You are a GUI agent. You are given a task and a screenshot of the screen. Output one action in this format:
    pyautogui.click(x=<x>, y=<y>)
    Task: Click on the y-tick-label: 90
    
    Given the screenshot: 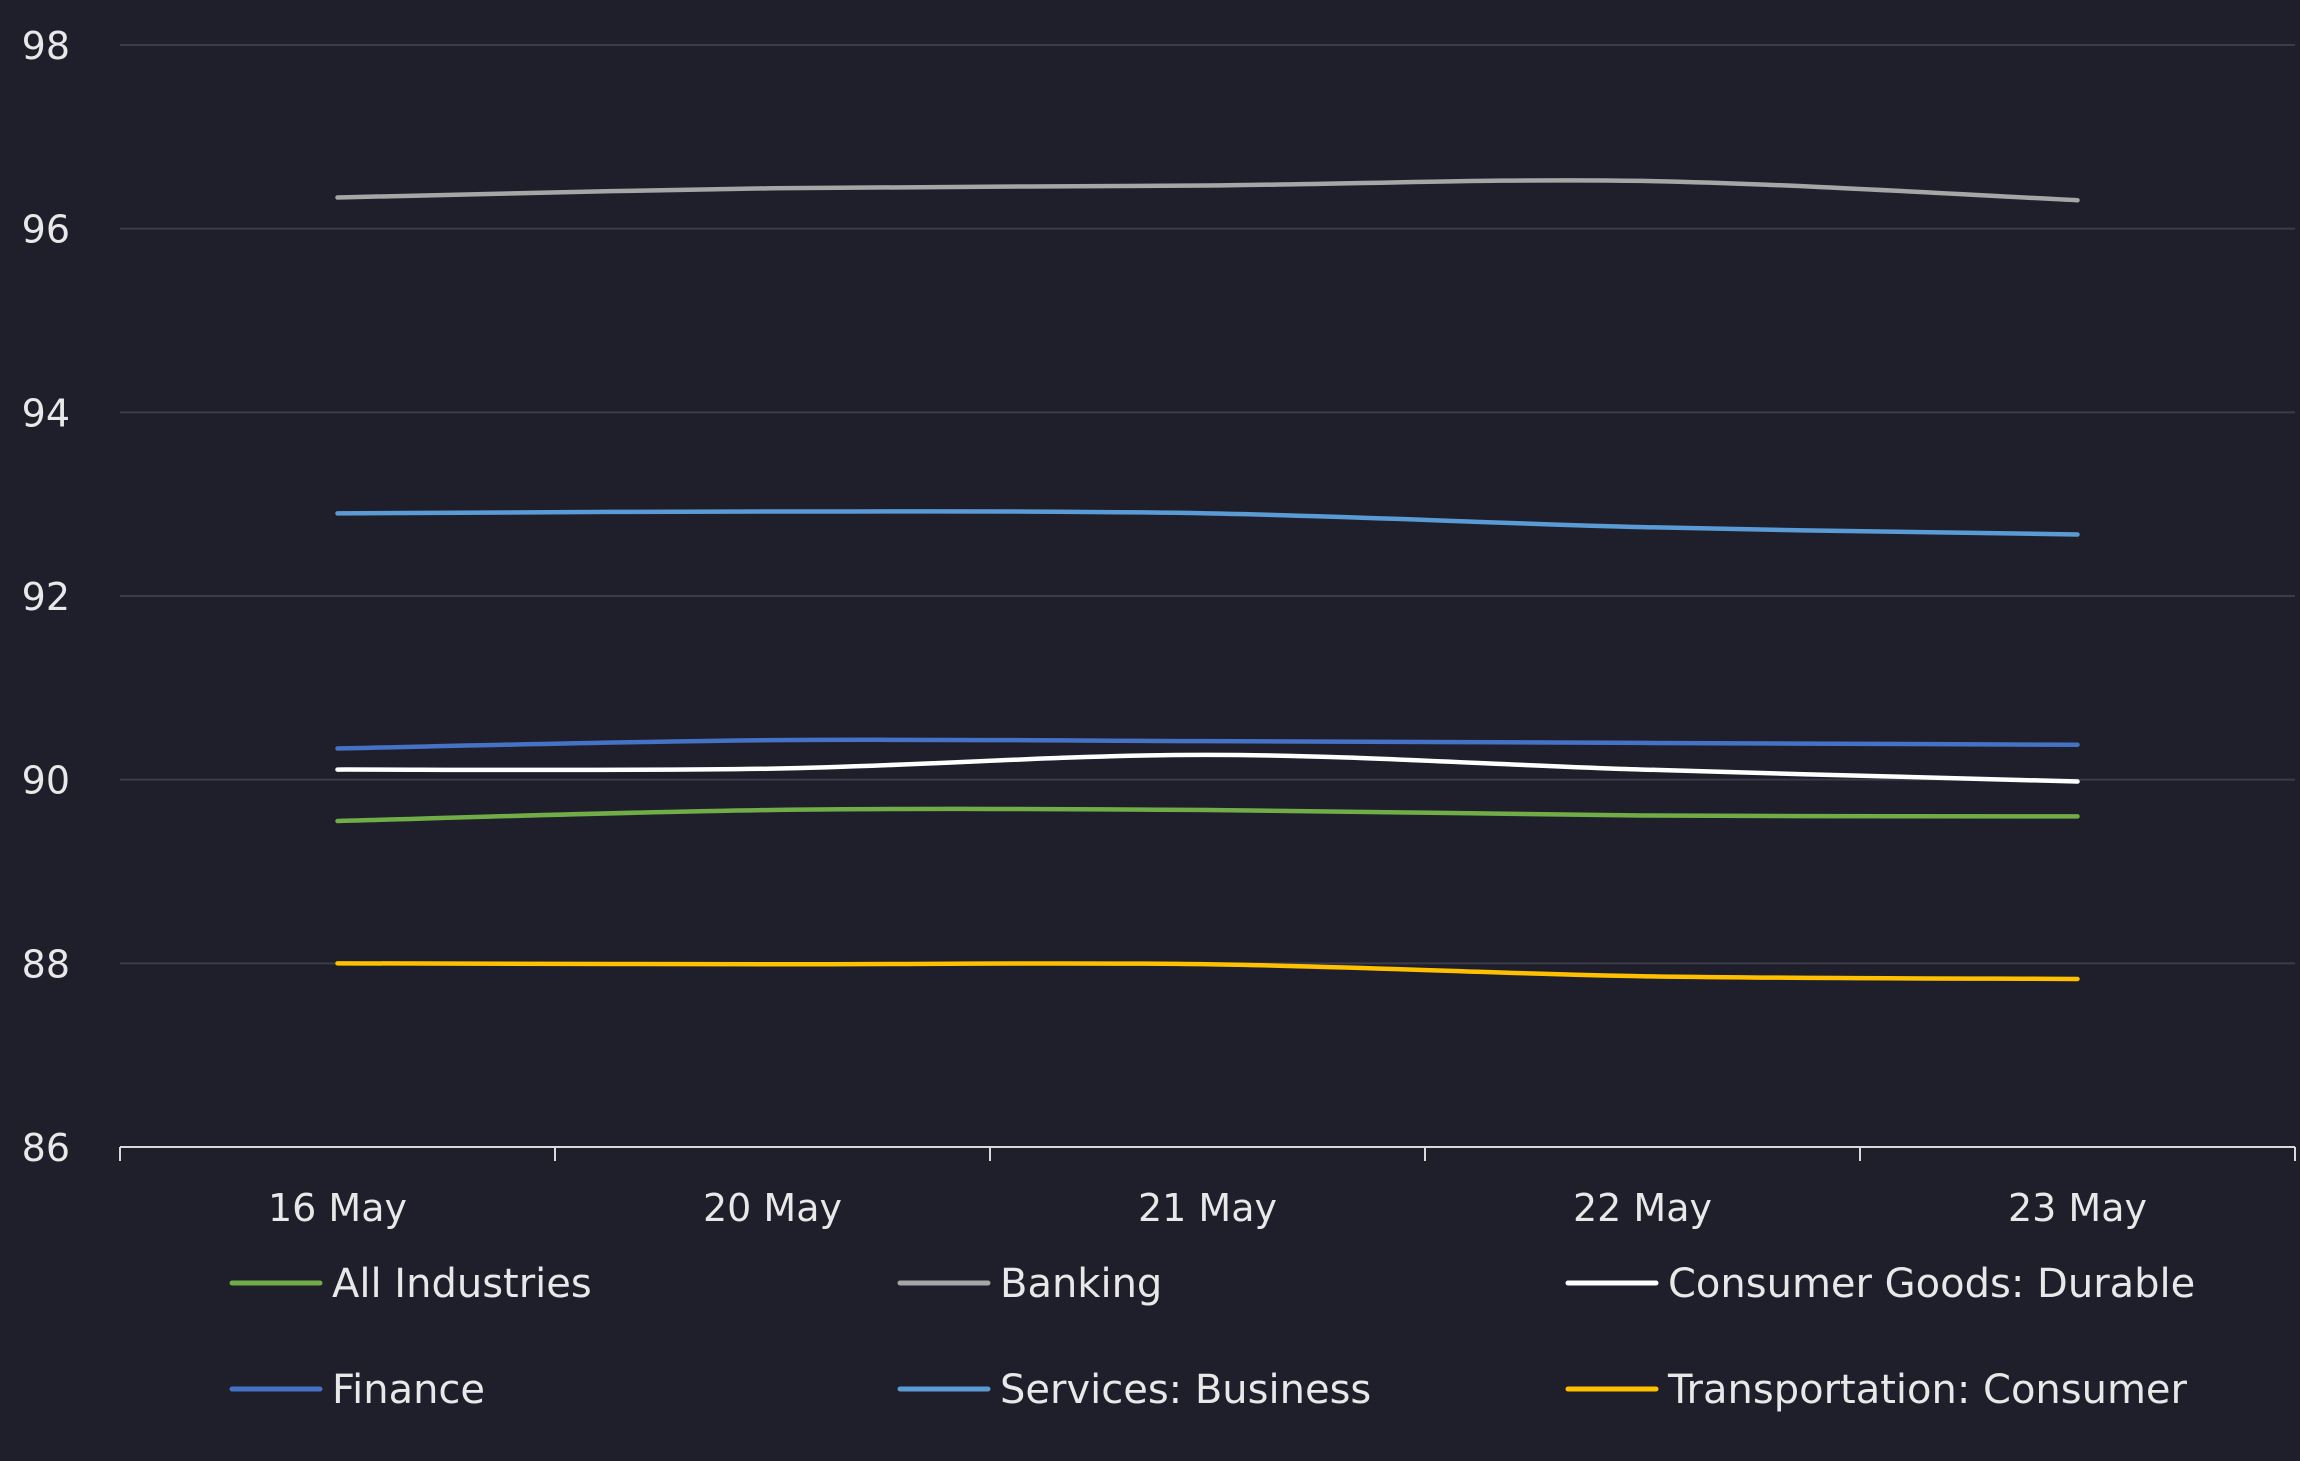 What is the action you would take?
    pyautogui.click(x=46, y=781)
    